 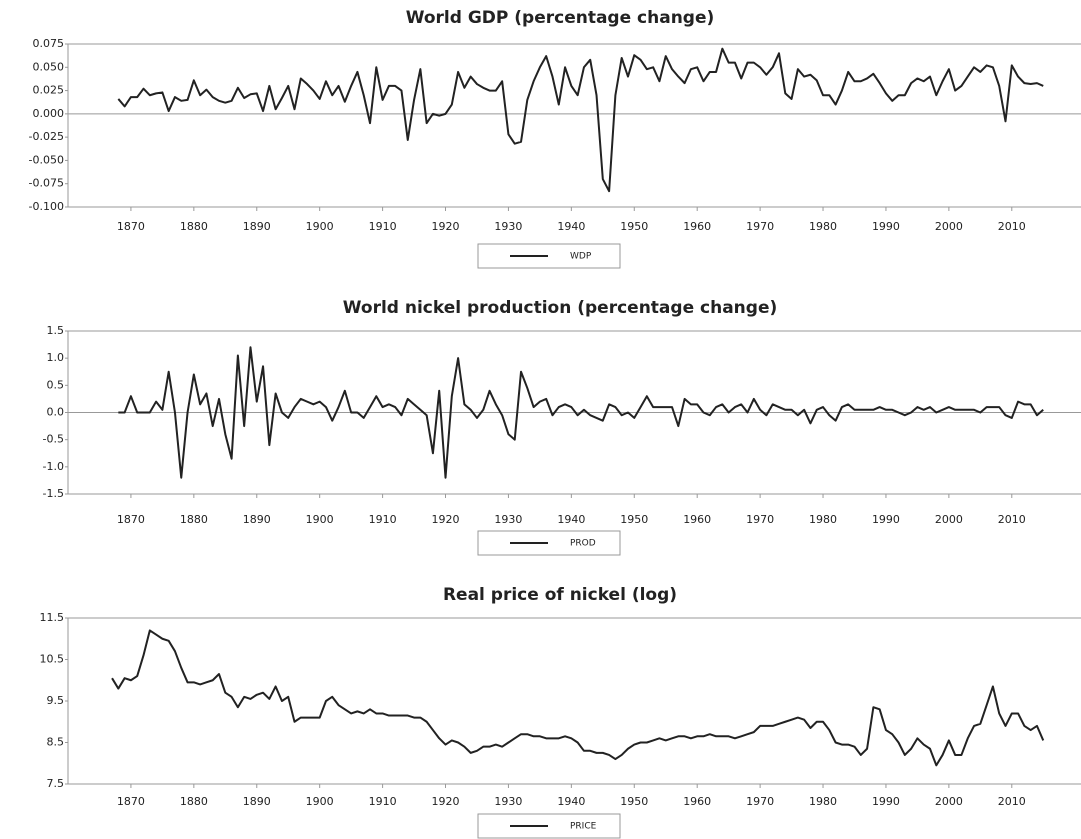 What do you see at coordinates (56, 742) in the screenshot?
I see `y-tick-label: 8.5` at bounding box center [56, 742].